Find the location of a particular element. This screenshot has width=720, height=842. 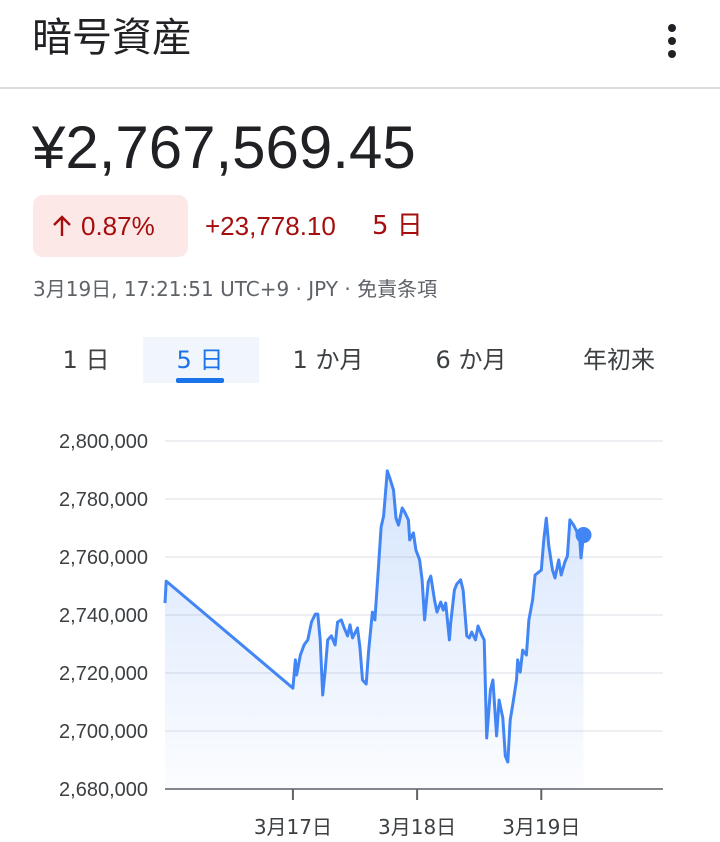

y-tick-label: 2,740,000 is located at coordinates (103, 616).